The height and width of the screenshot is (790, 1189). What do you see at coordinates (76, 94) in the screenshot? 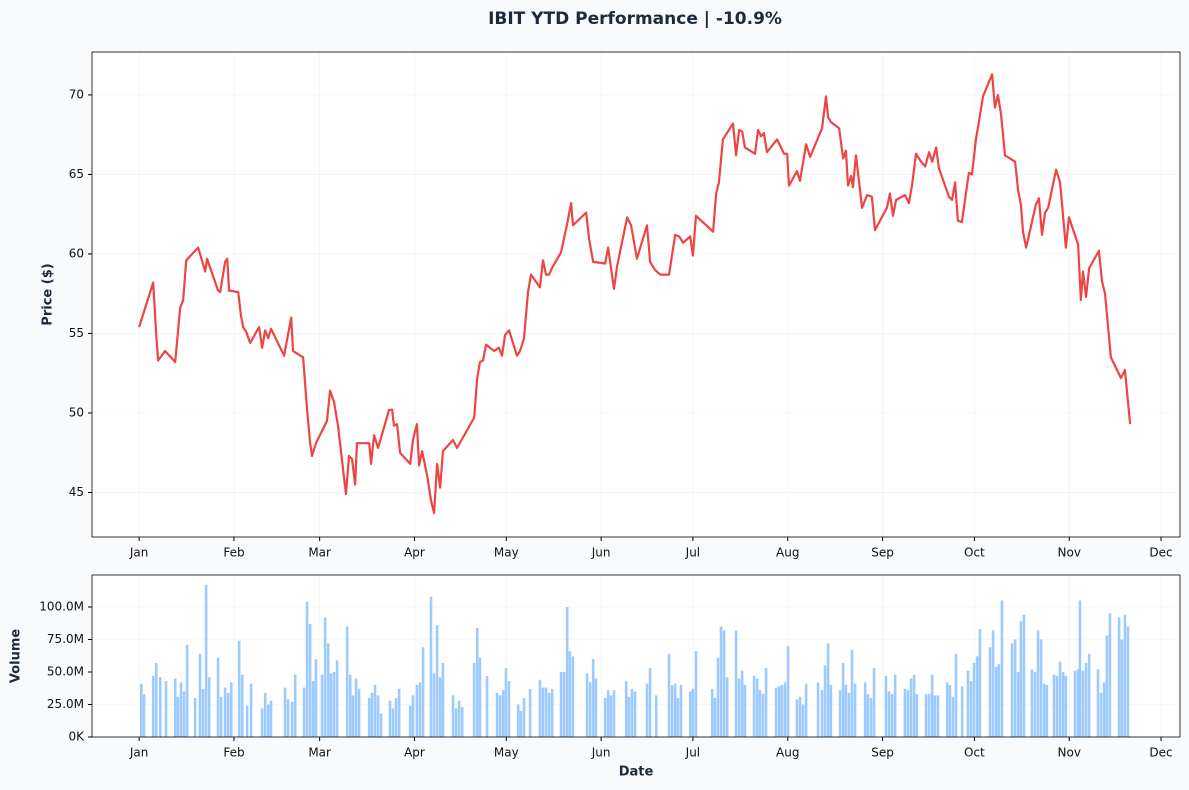
I see `y-tick-label: 70` at bounding box center [76, 94].